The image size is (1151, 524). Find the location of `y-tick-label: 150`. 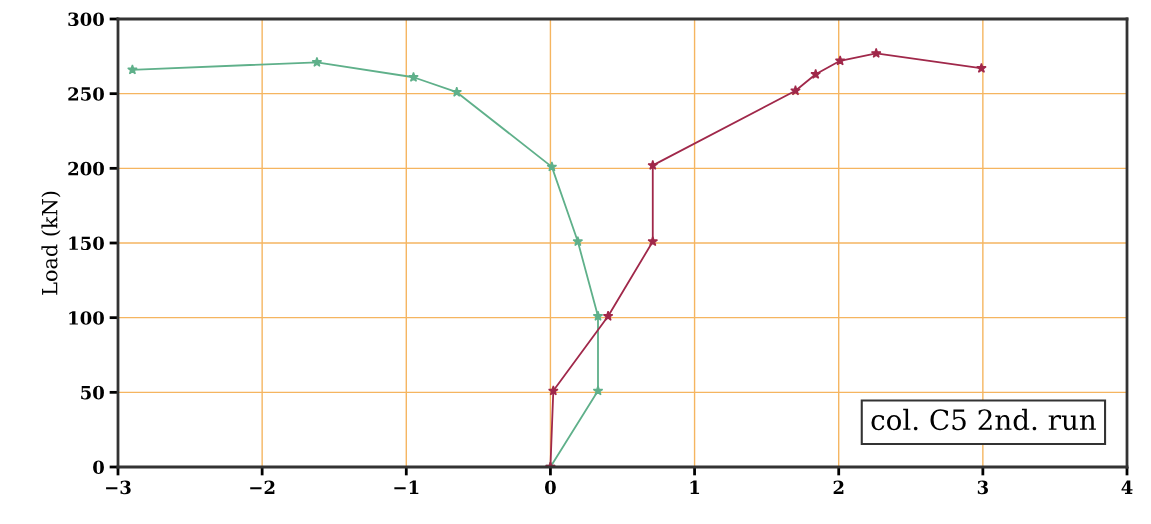

y-tick-label: 150 is located at coordinates (86, 243).